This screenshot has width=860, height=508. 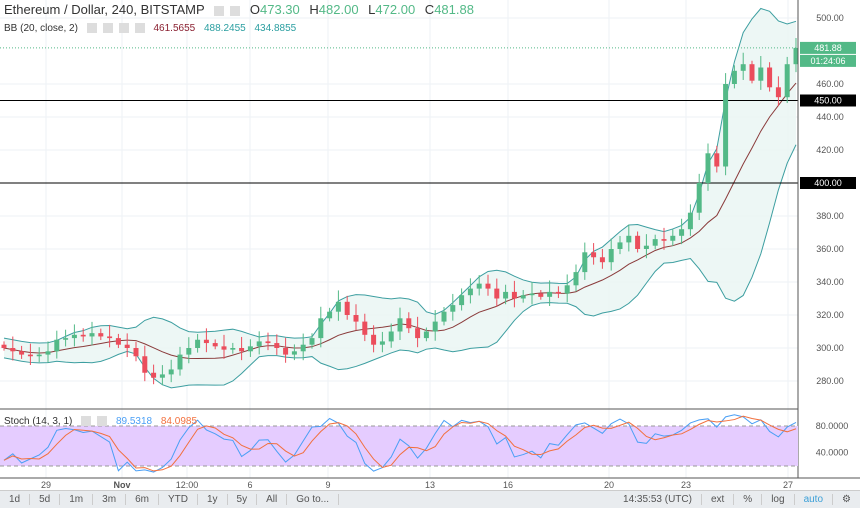 I want to click on time-tick-label: 20, so click(x=609, y=485).